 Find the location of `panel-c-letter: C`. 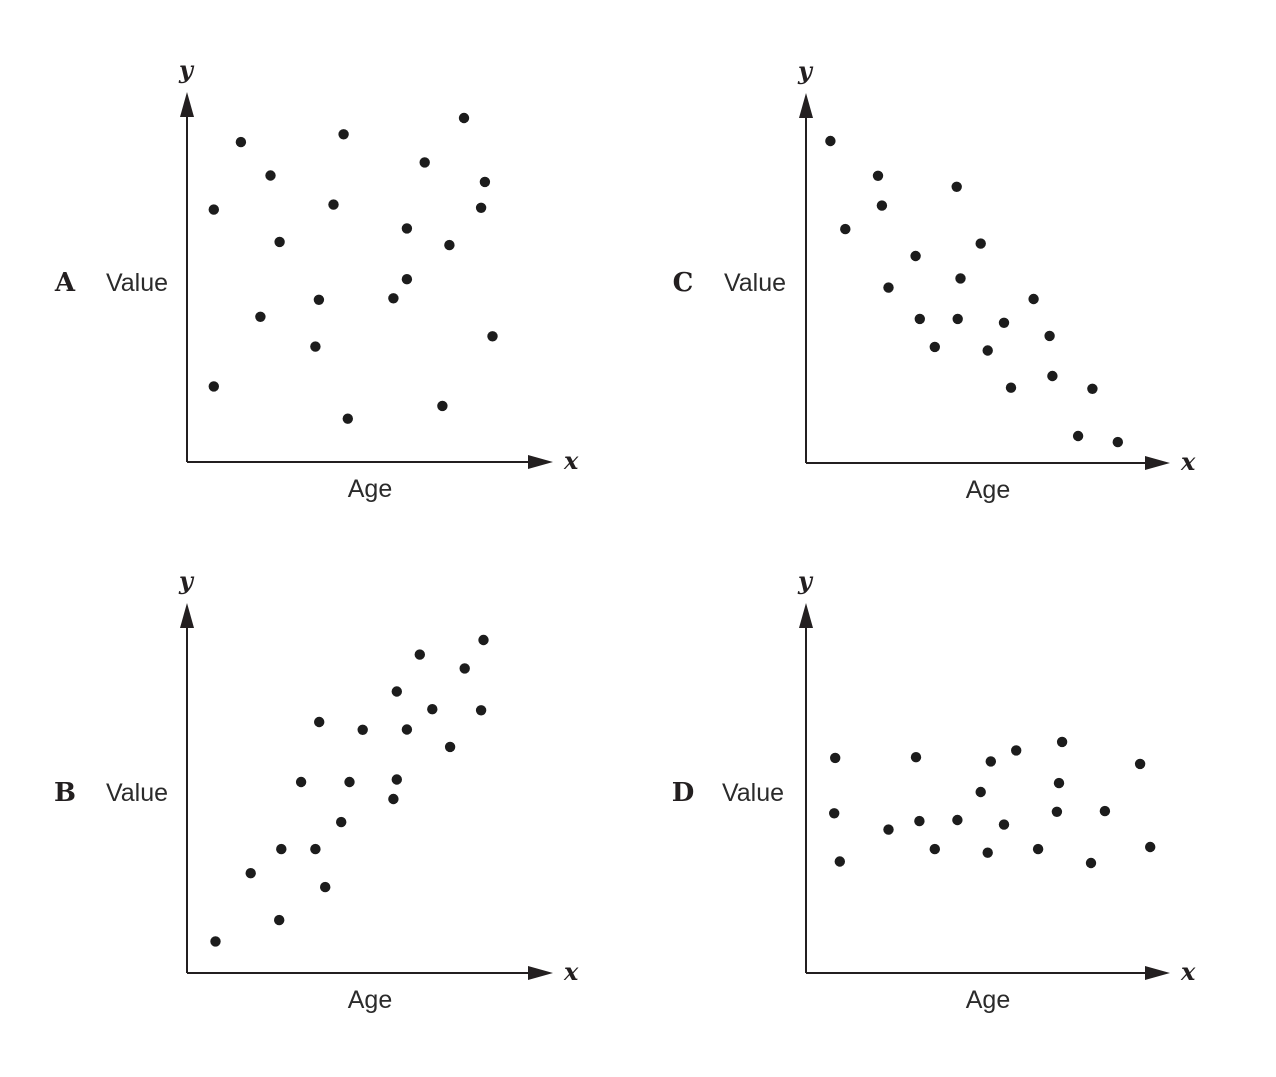

panel-c-letter: C is located at coordinates (683, 283).